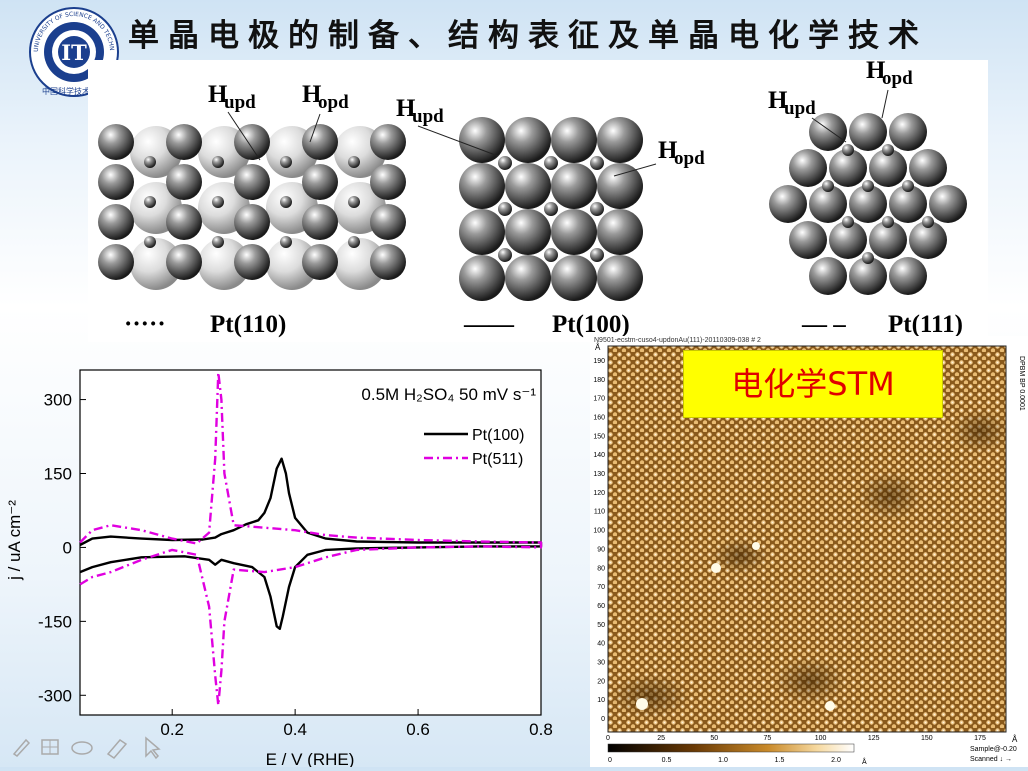 The image size is (1028, 771). What do you see at coordinates (1015, 739) in the screenshot?
I see `stm-x-unit: Å` at bounding box center [1015, 739].